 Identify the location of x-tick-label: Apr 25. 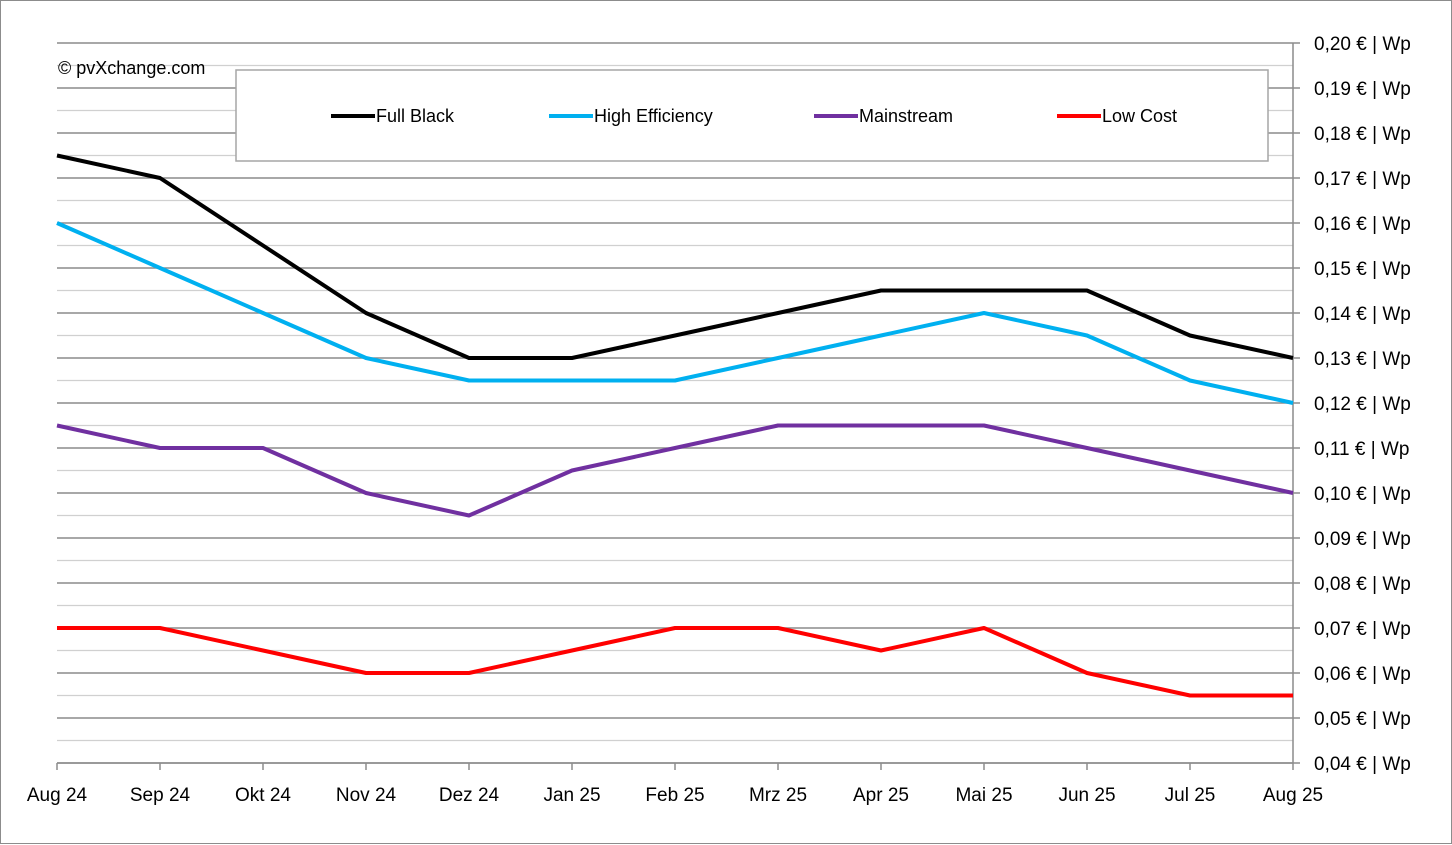
(881, 795).